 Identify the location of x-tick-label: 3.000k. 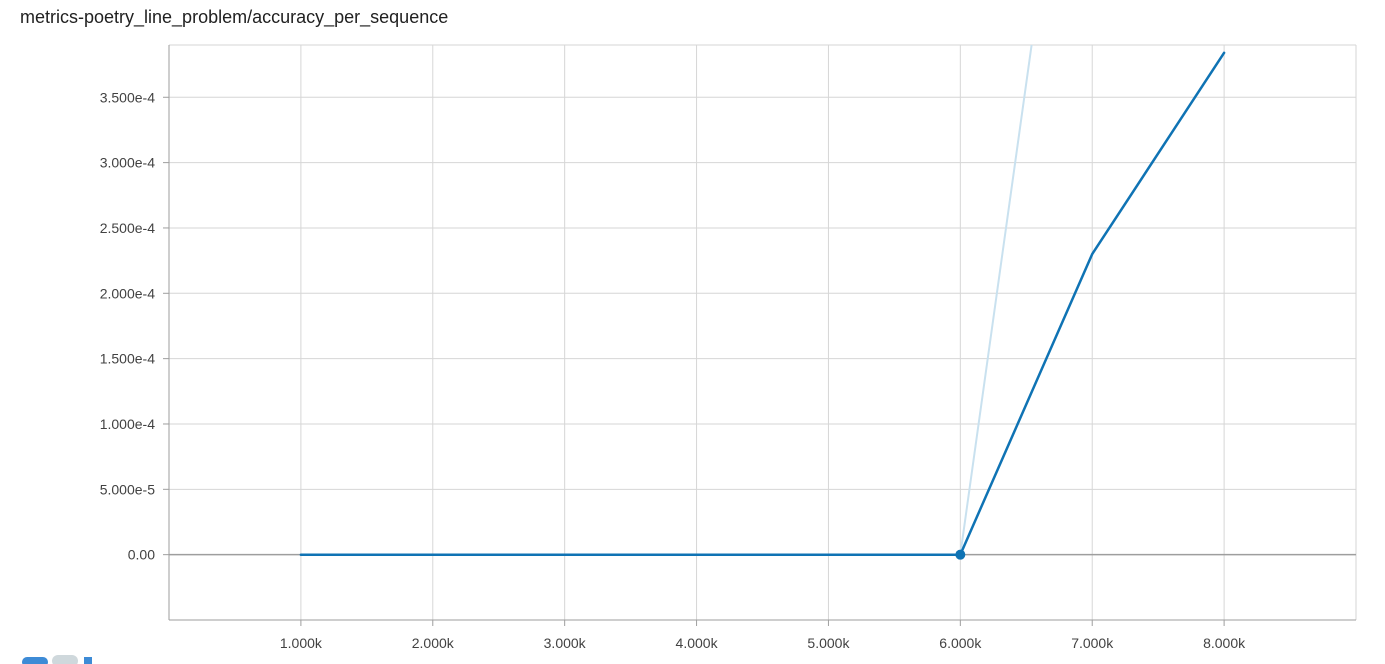
(565, 643).